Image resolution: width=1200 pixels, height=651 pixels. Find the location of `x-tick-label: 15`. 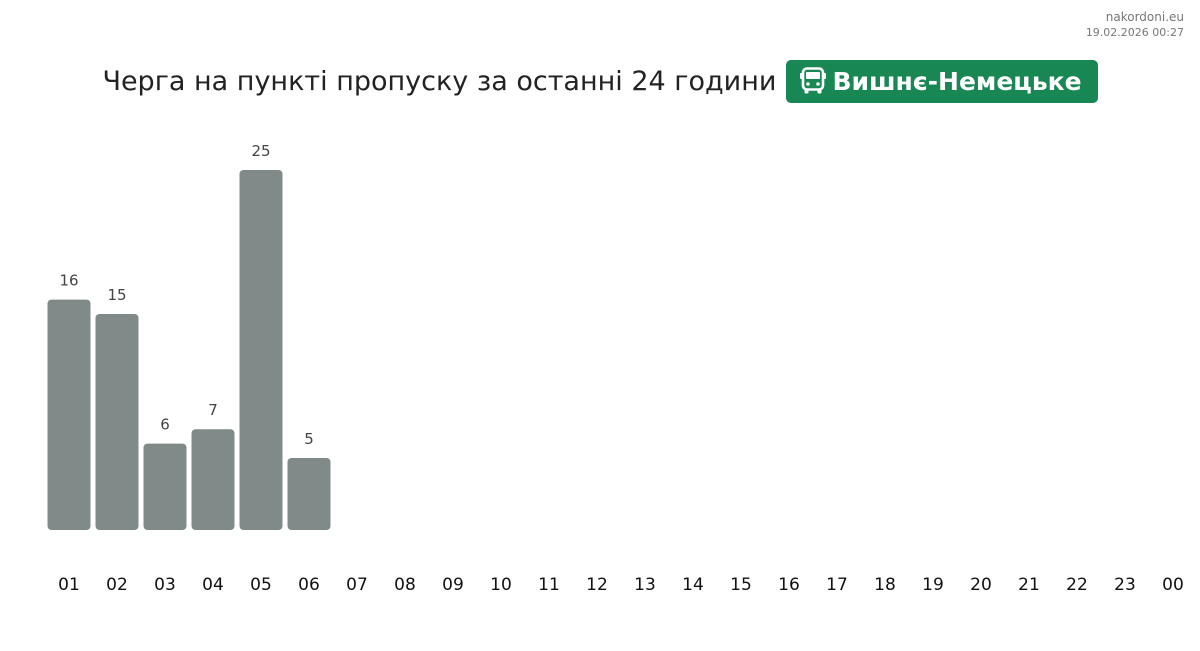

x-tick-label: 15 is located at coordinates (741, 585).